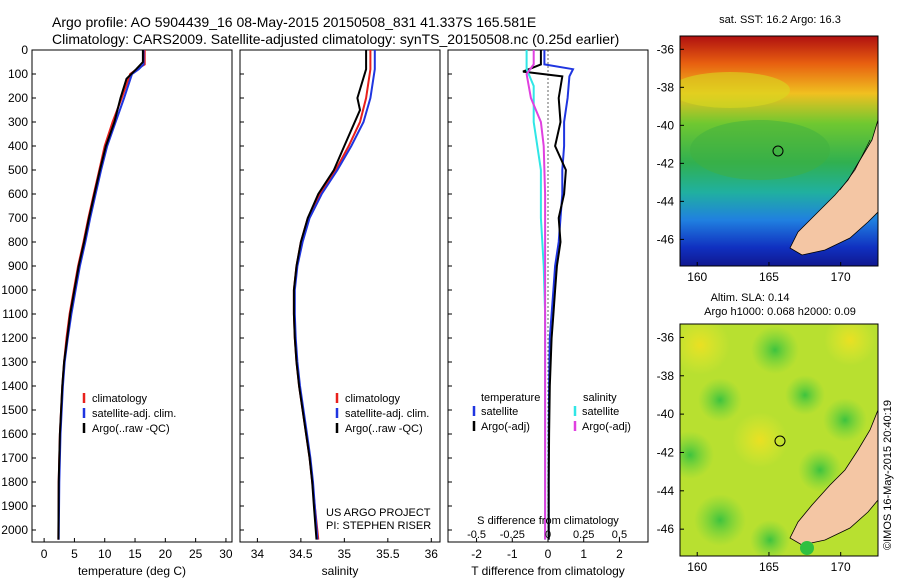  I want to click on salinity-xlabel: salinity, so click(340, 571).